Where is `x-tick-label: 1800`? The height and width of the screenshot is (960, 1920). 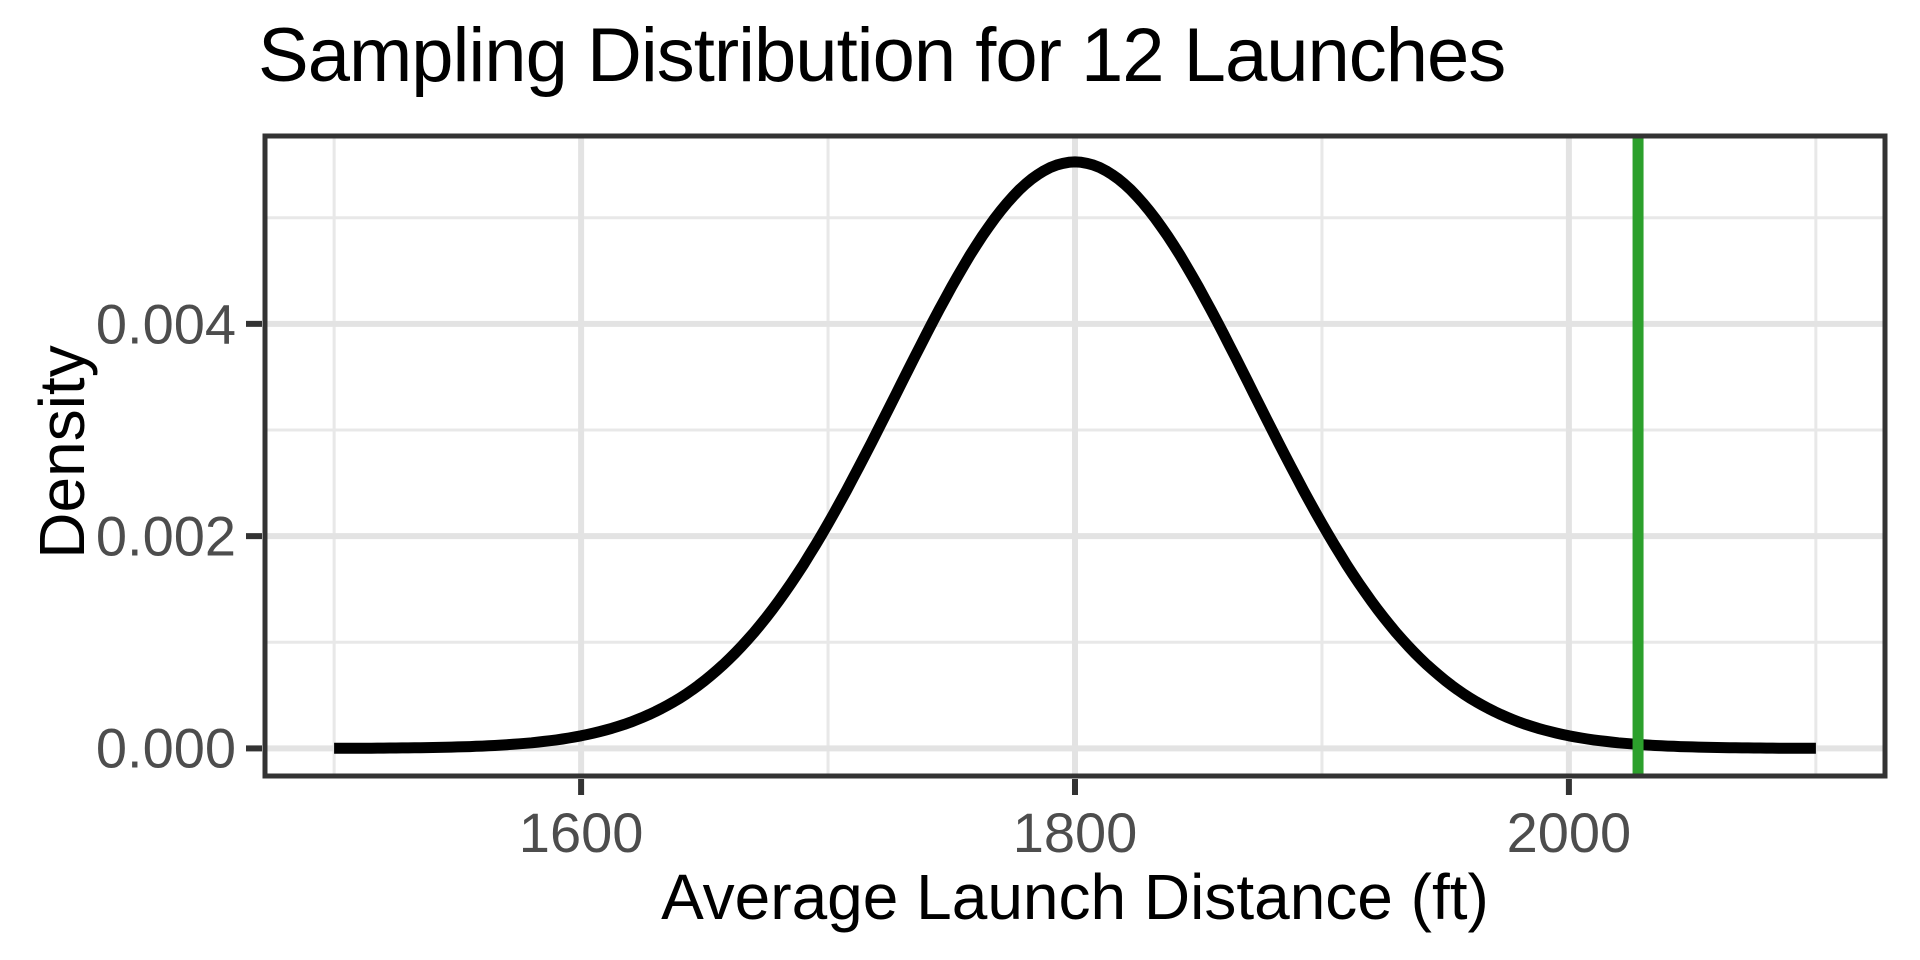 x-tick-label: 1800 is located at coordinates (1075, 832).